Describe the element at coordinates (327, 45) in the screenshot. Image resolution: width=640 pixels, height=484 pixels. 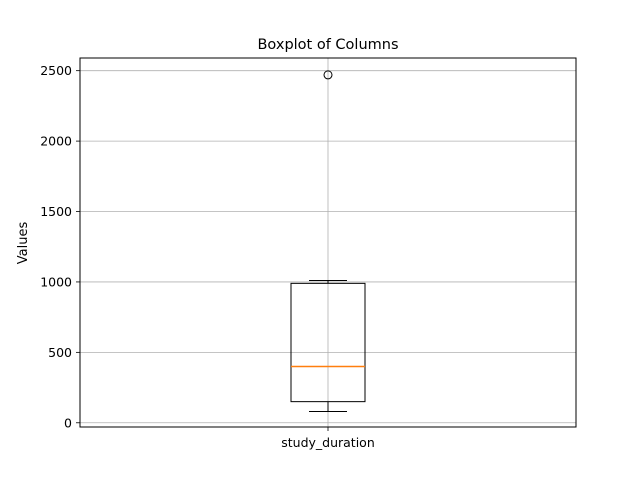
I see `chart-title: Boxplot of Columns` at that location.